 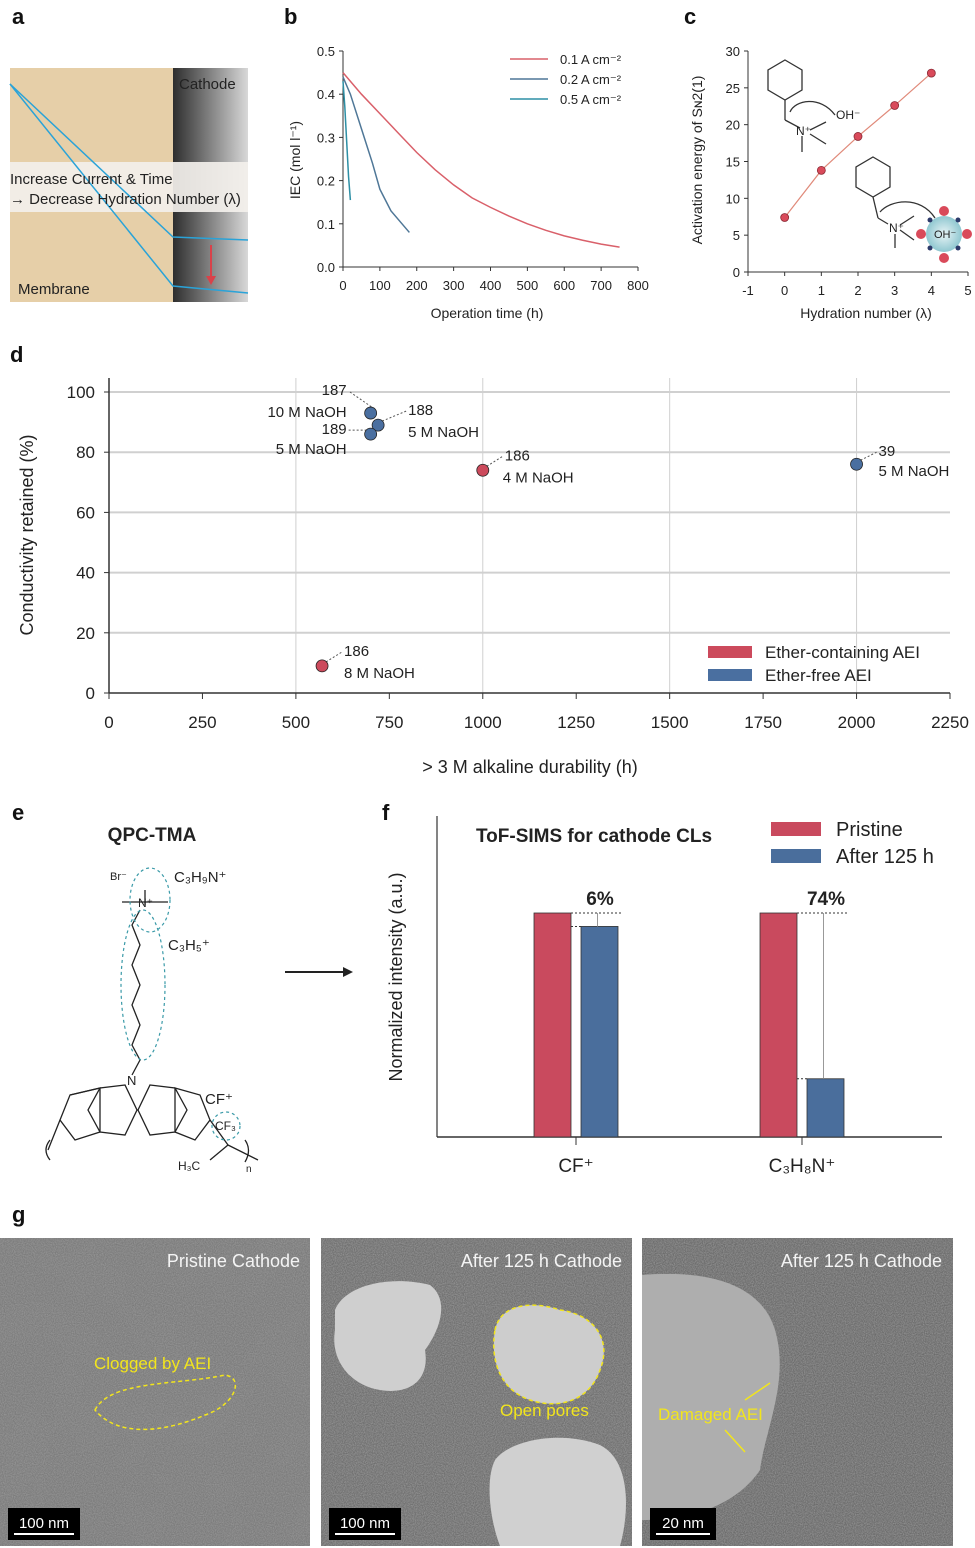 What do you see at coordinates (420, 410) in the screenshot?
I see `d-point-ref: 188` at bounding box center [420, 410].